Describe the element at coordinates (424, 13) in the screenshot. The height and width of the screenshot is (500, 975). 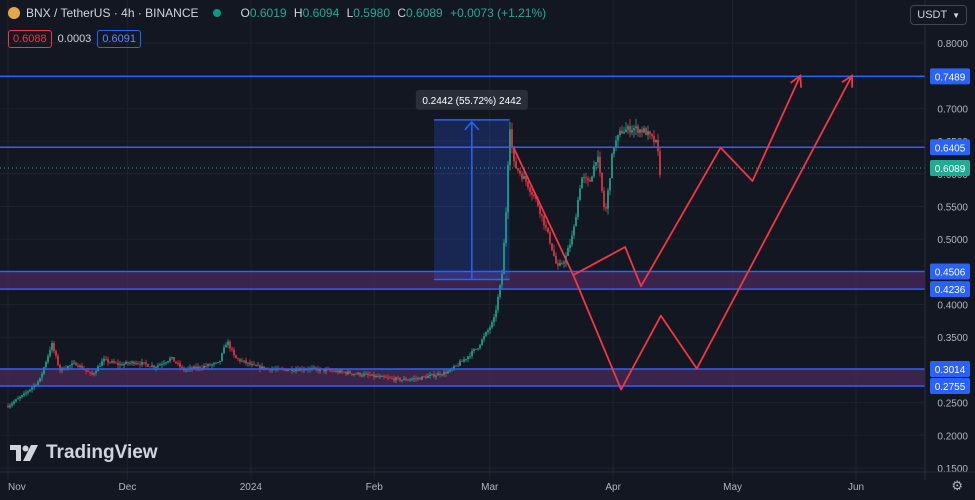
I see `close-value: 0.6089` at that location.